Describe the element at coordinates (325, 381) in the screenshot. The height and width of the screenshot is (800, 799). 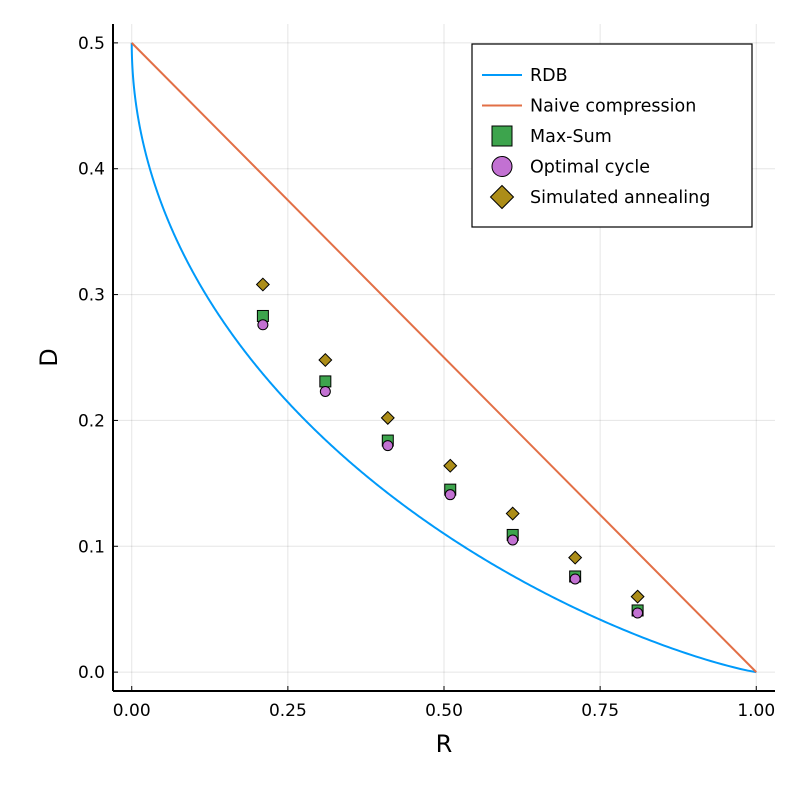
I see `point-max-sum` at that location.